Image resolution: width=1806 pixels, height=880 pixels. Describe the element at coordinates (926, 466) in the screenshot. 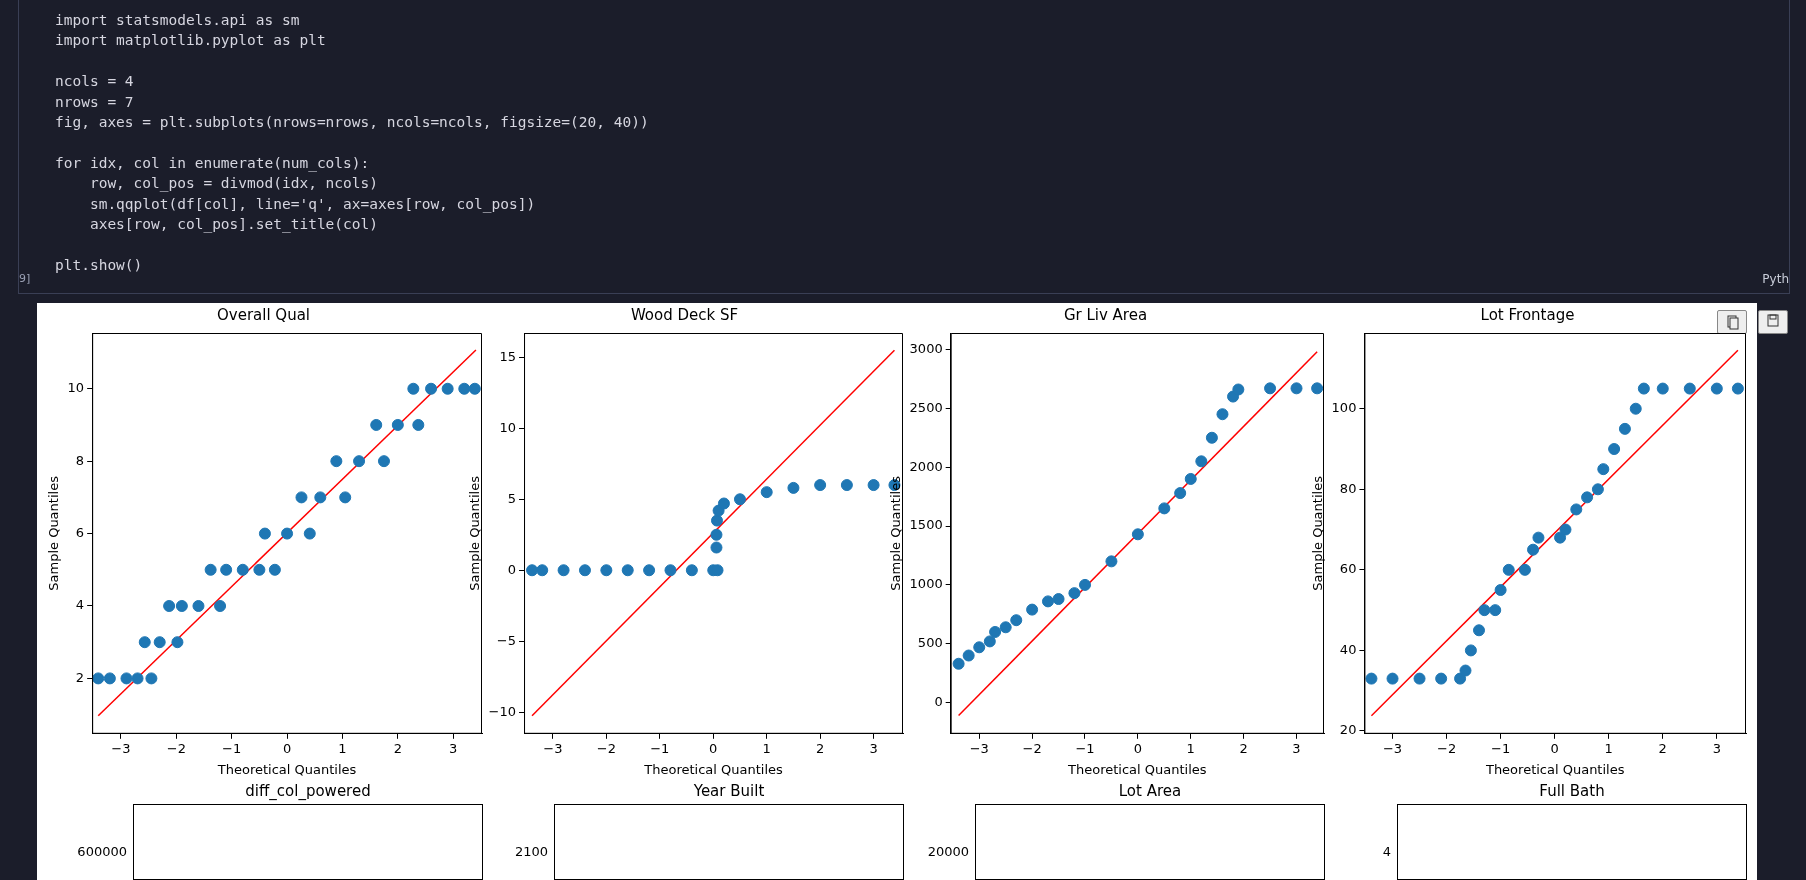

I see `y-tick-label: 2000` at that location.